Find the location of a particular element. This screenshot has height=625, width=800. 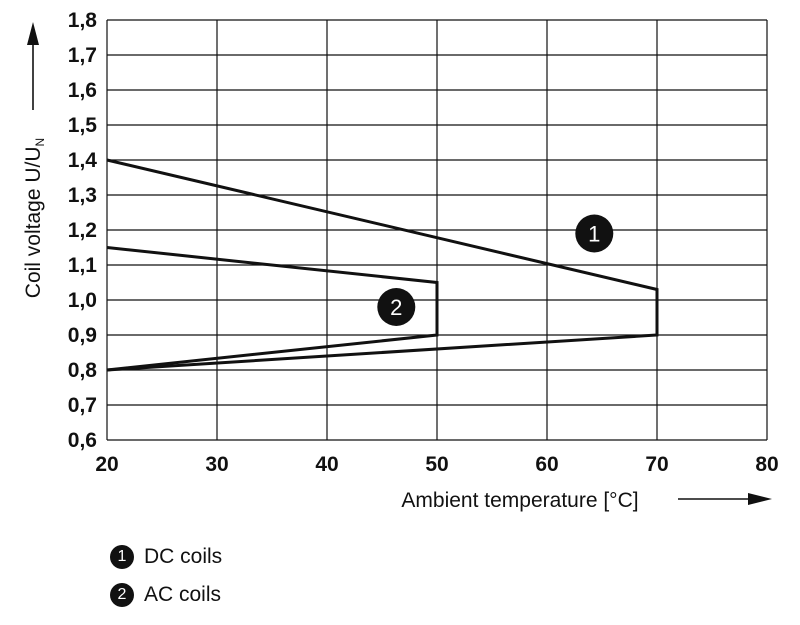

y-axis-arrow-head is located at coordinates (33, 33).